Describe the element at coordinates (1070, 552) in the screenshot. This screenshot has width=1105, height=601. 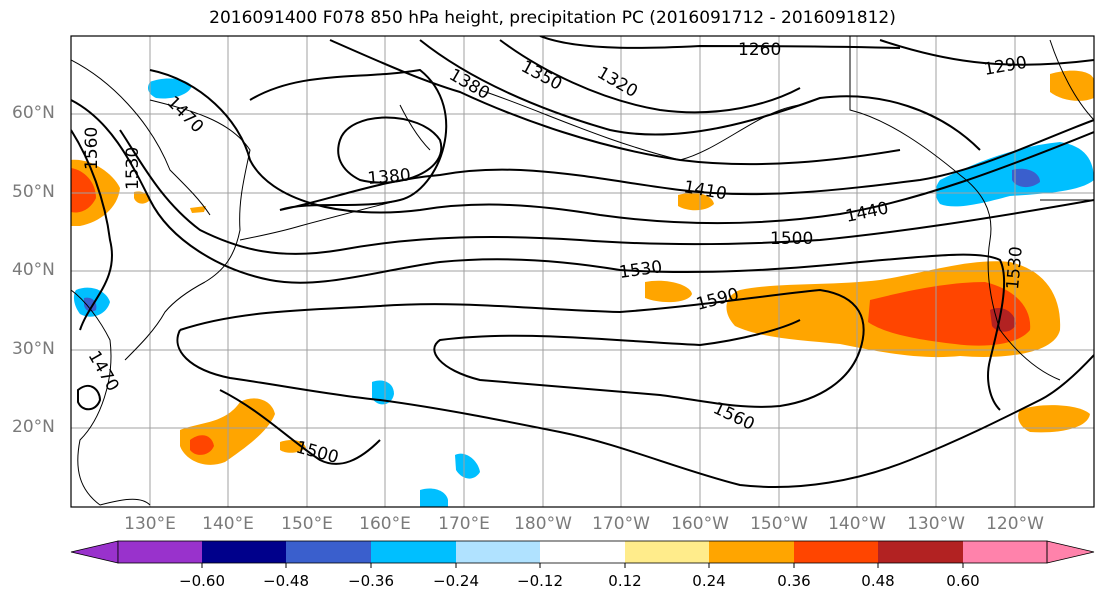
I see `colorbar-extend-high` at that location.